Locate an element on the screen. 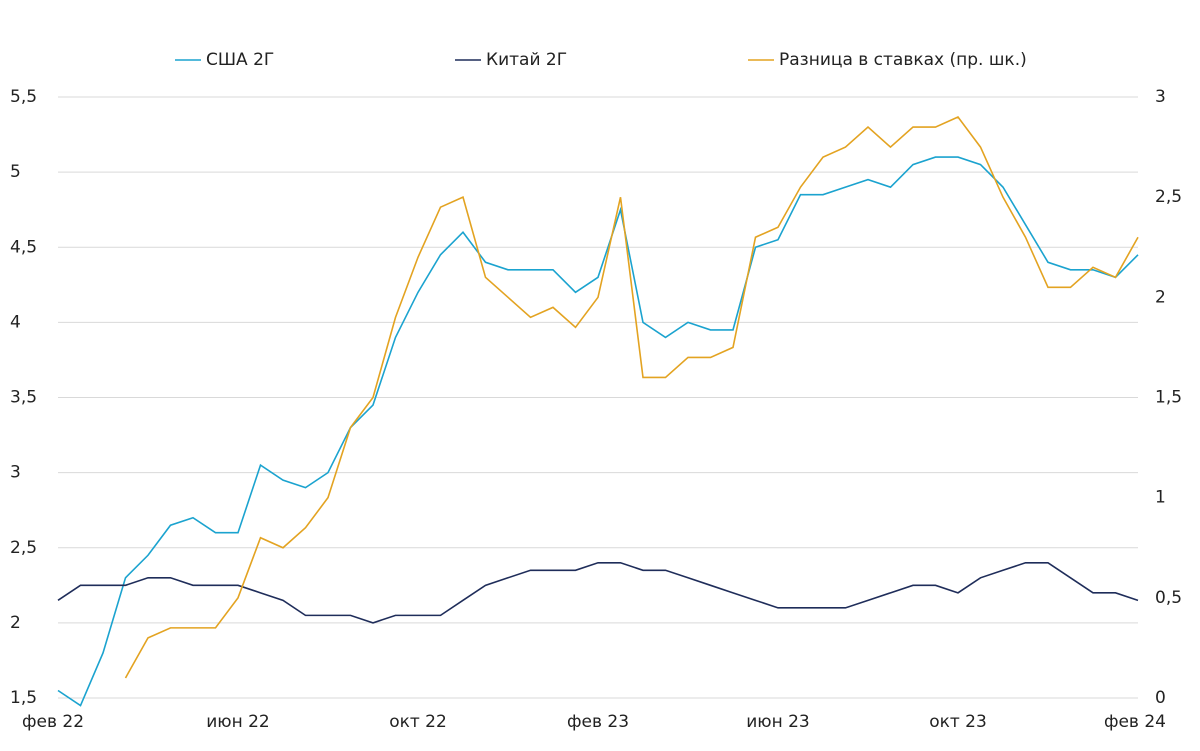 Image resolution: width=1200 pixels, height=751 pixels. y-tick-label: 3,5 is located at coordinates (23, 398).